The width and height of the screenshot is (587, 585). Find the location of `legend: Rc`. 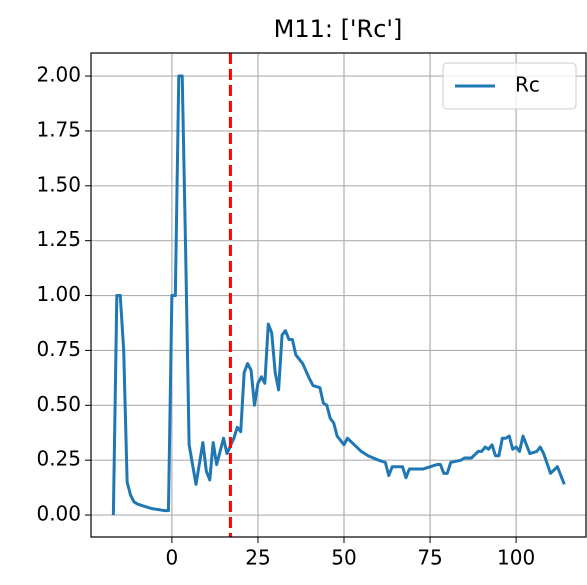

legend: Rc is located at coordinates (509, 86).